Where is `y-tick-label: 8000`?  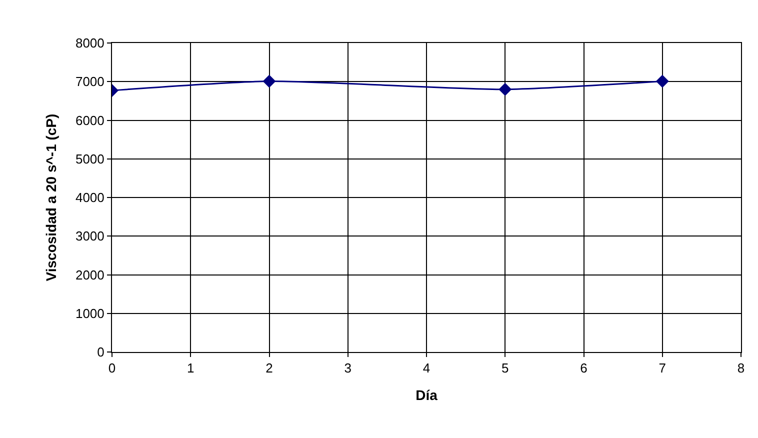
y-tick-label: 8000 is located at coordinates (89, 43).